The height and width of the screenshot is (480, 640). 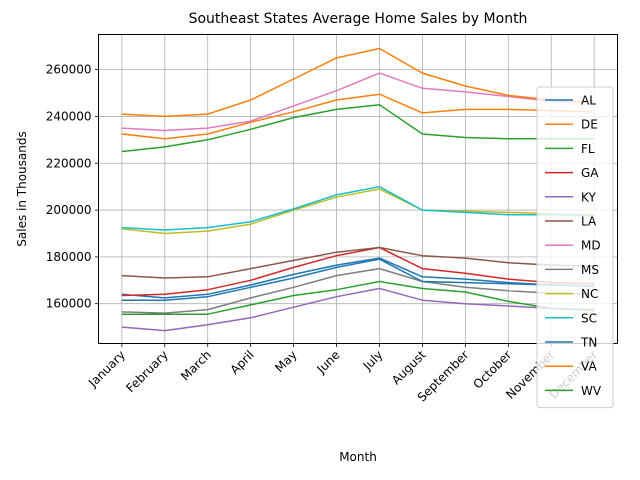 I want to click on legend-label-va: VA, so click(x=589, y=367).